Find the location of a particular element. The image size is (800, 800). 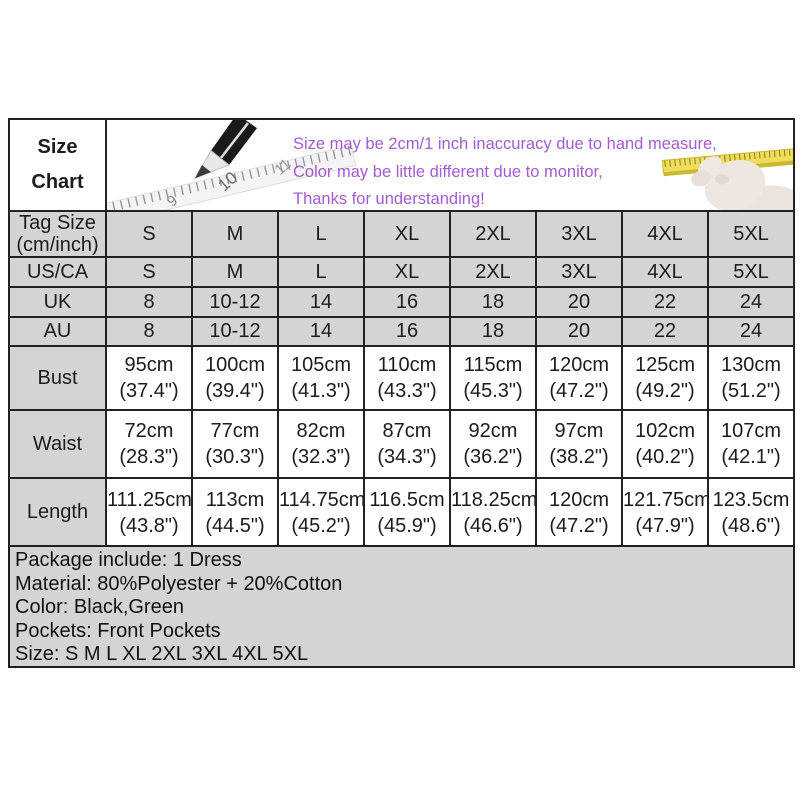

row-label-tag-size: Tag Size (cm/inch) is located at coordinates (57, 234).